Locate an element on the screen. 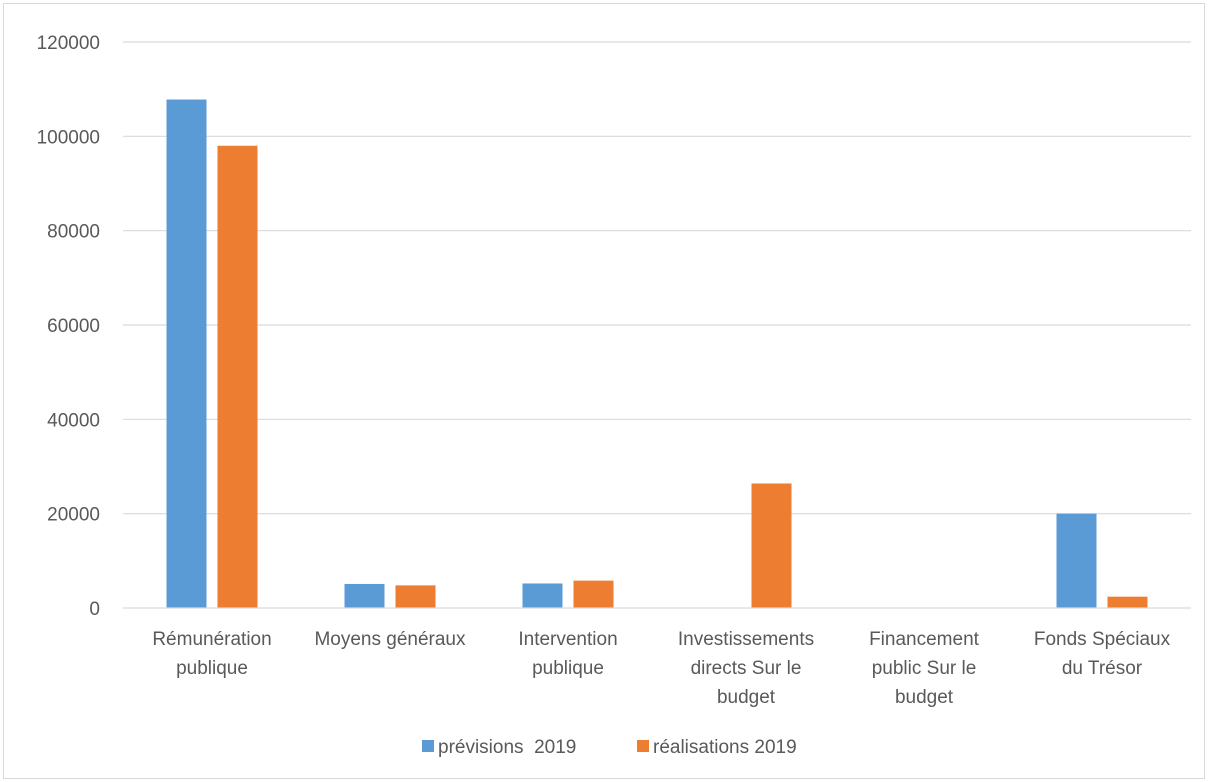 This screenshot has width=1209, height=782. x-category-label: directs Sur le is located at coordinates (746, 668).